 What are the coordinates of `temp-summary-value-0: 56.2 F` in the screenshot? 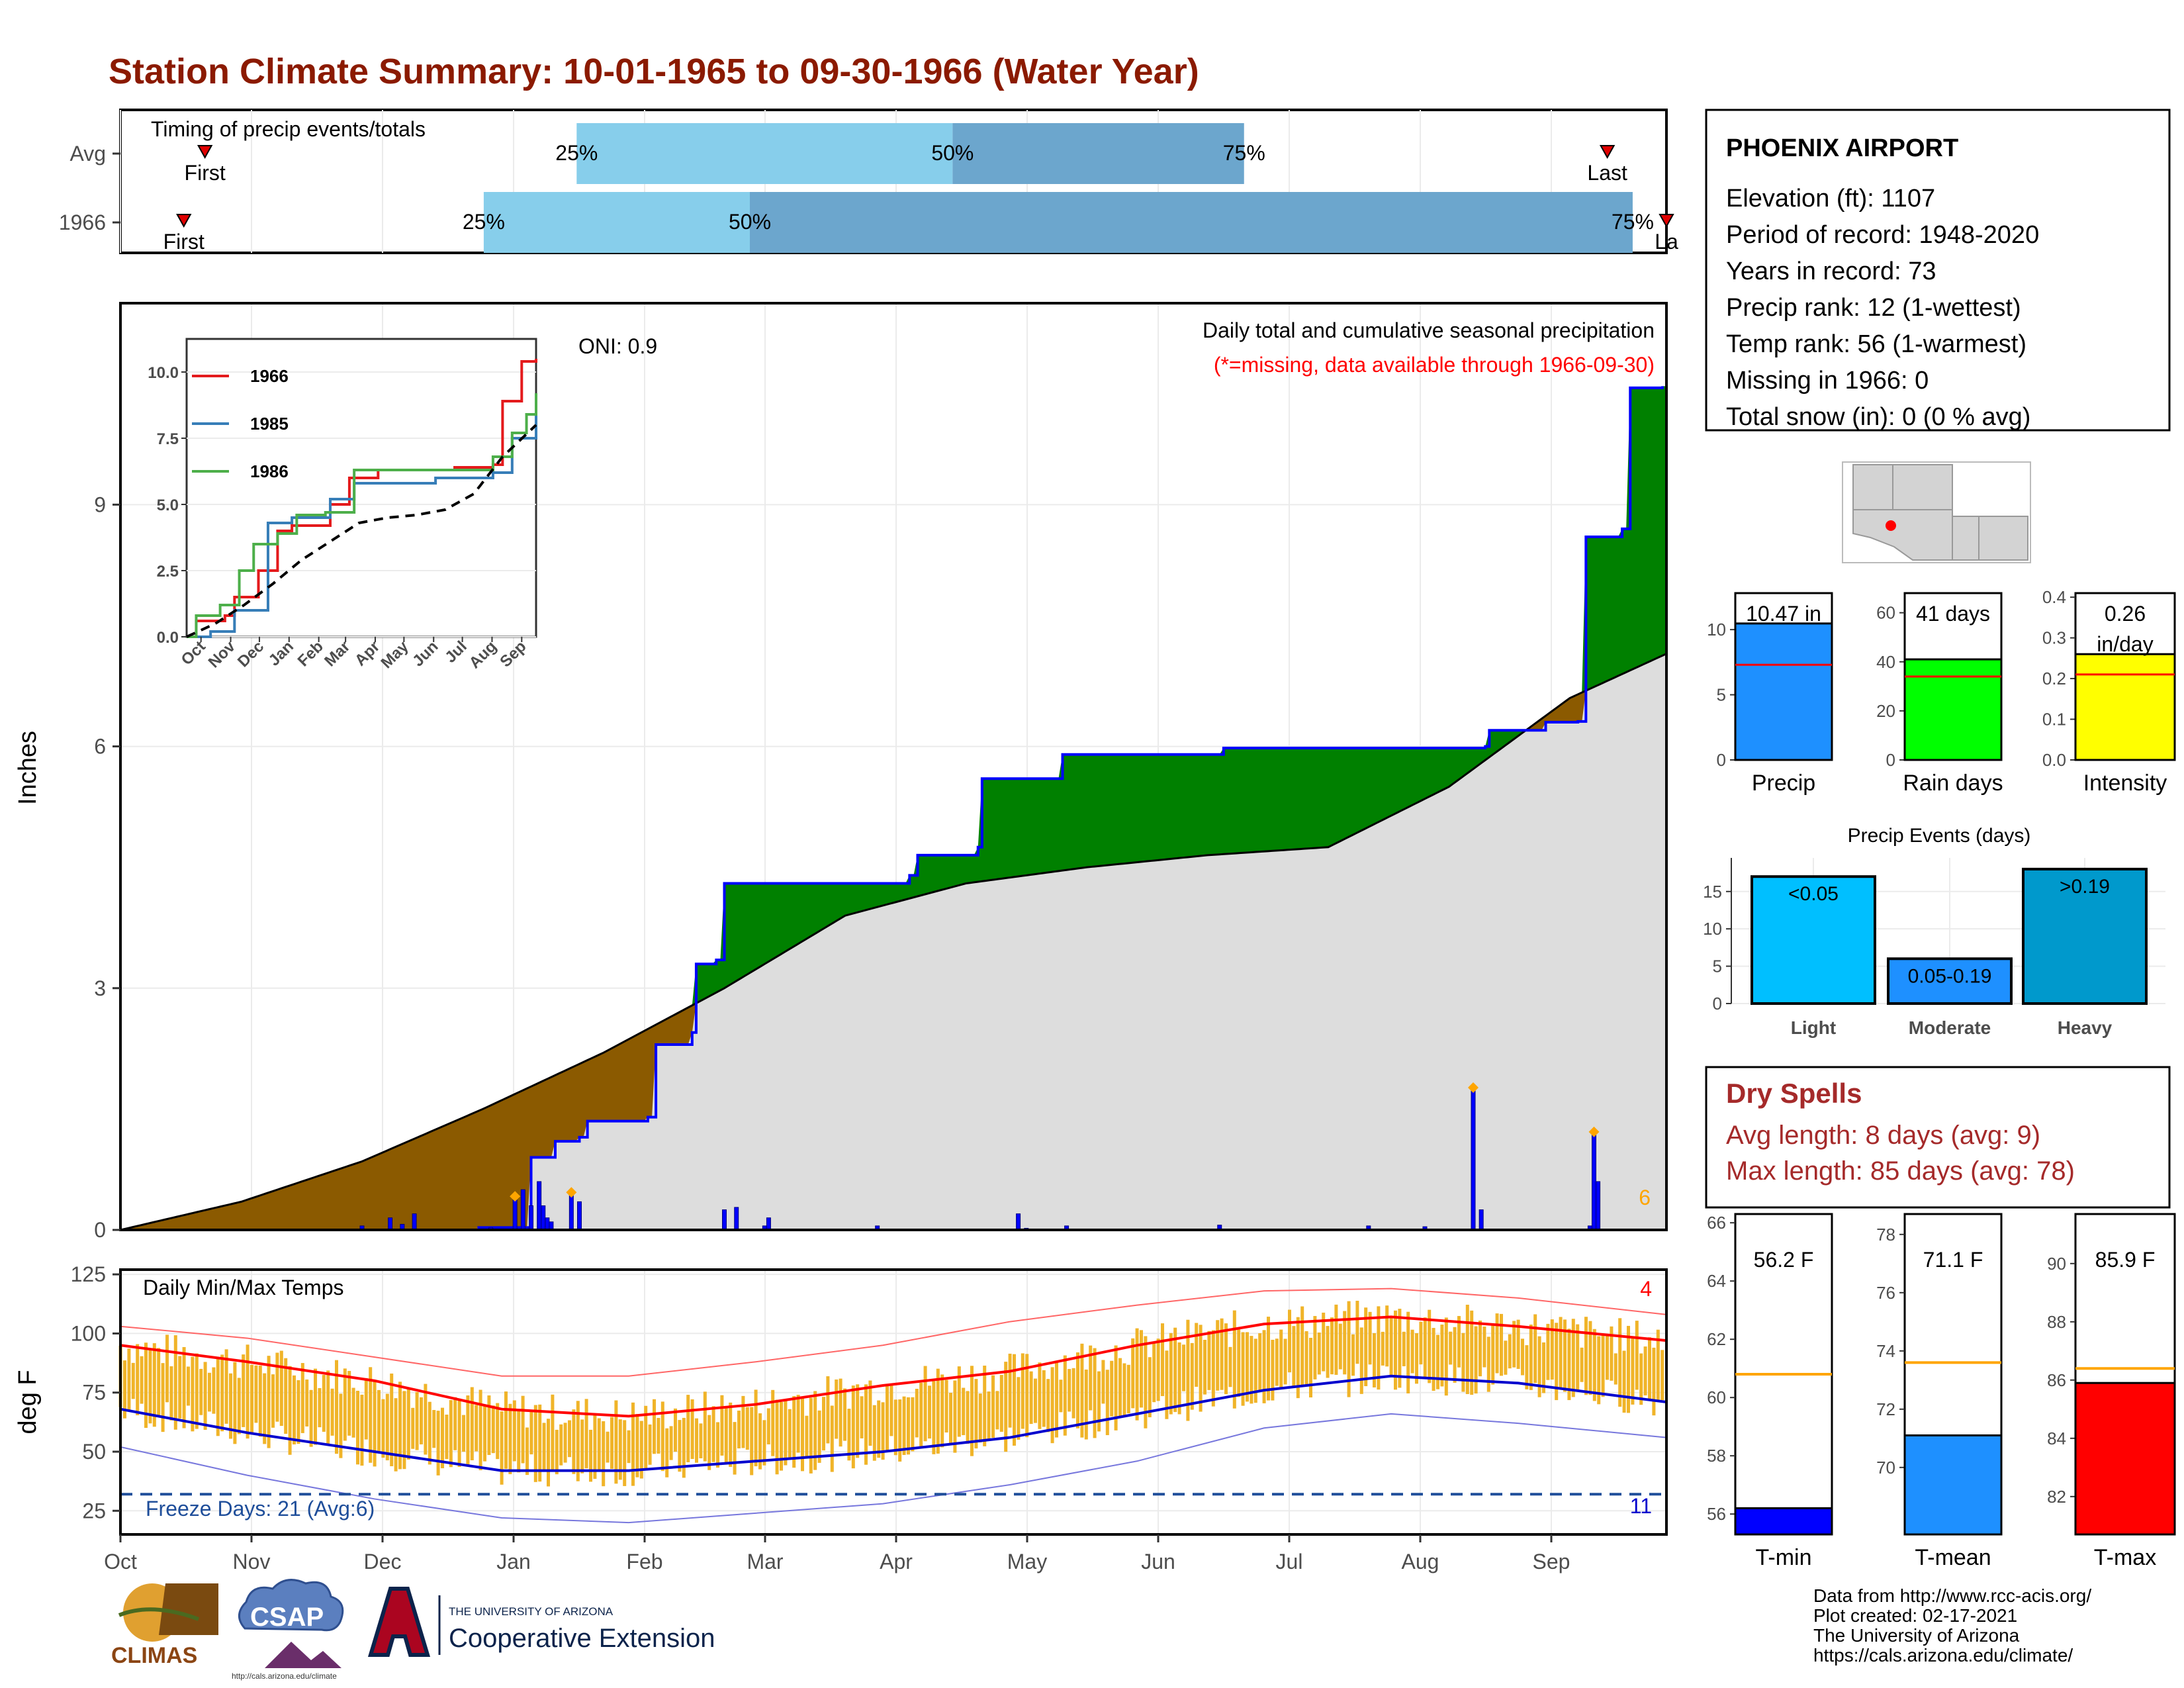 It's located at (1784, 1260).